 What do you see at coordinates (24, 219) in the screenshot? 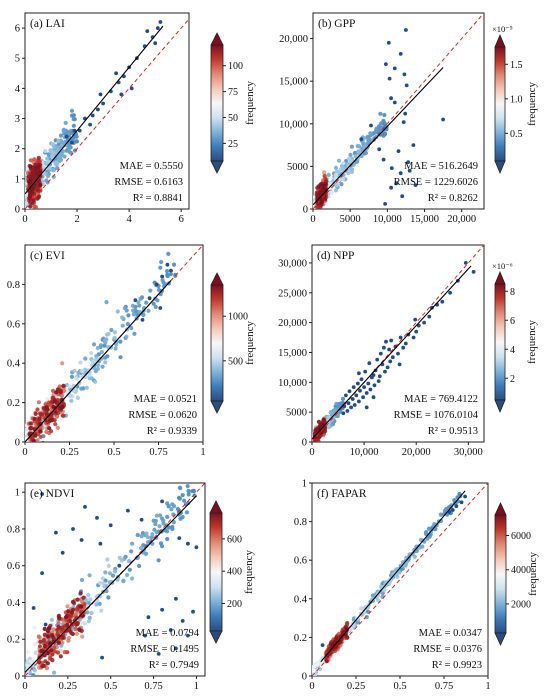
I see `x-tick-label-a: 0` at bounding box center [24, 219].